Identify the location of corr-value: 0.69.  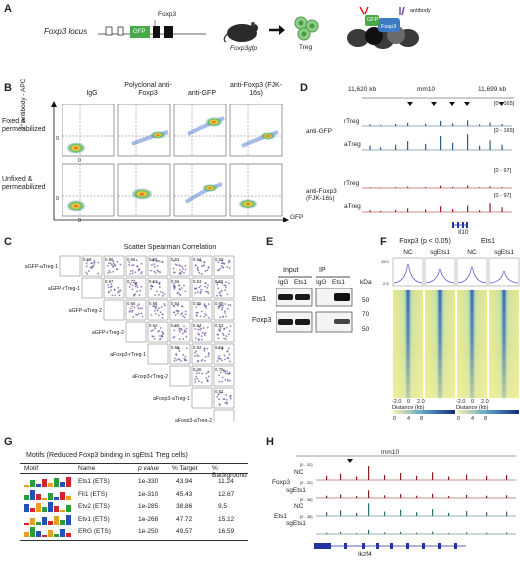
(219, 303).